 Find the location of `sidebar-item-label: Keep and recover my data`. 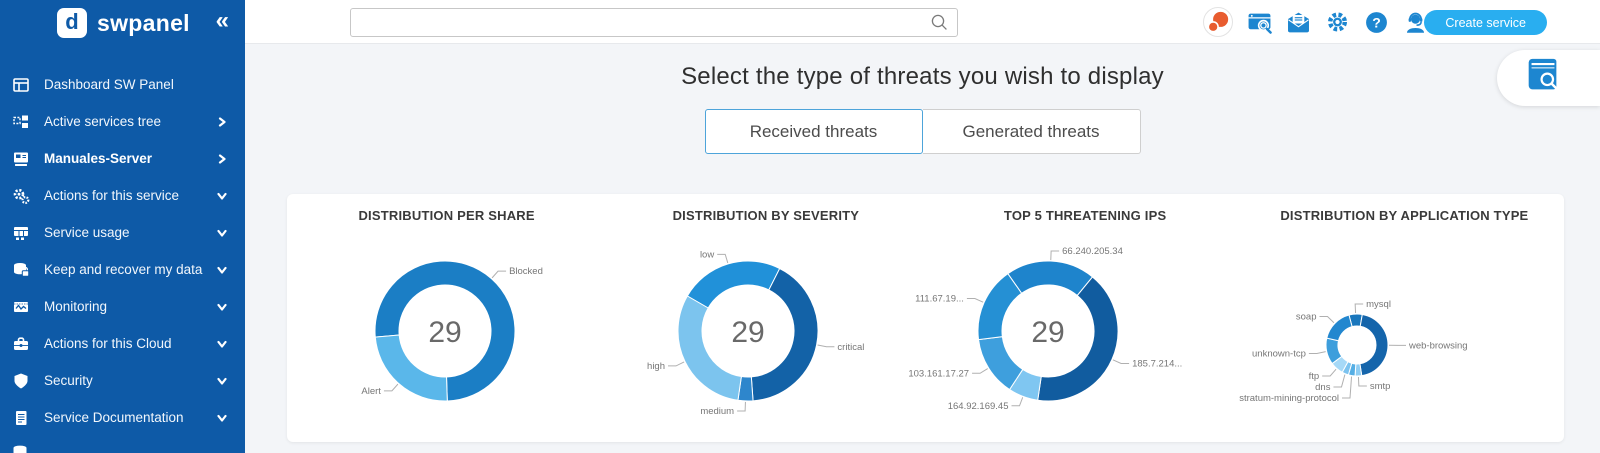

sidebar-item-label: Keep and recover my data is located at coordinates (123, 269).